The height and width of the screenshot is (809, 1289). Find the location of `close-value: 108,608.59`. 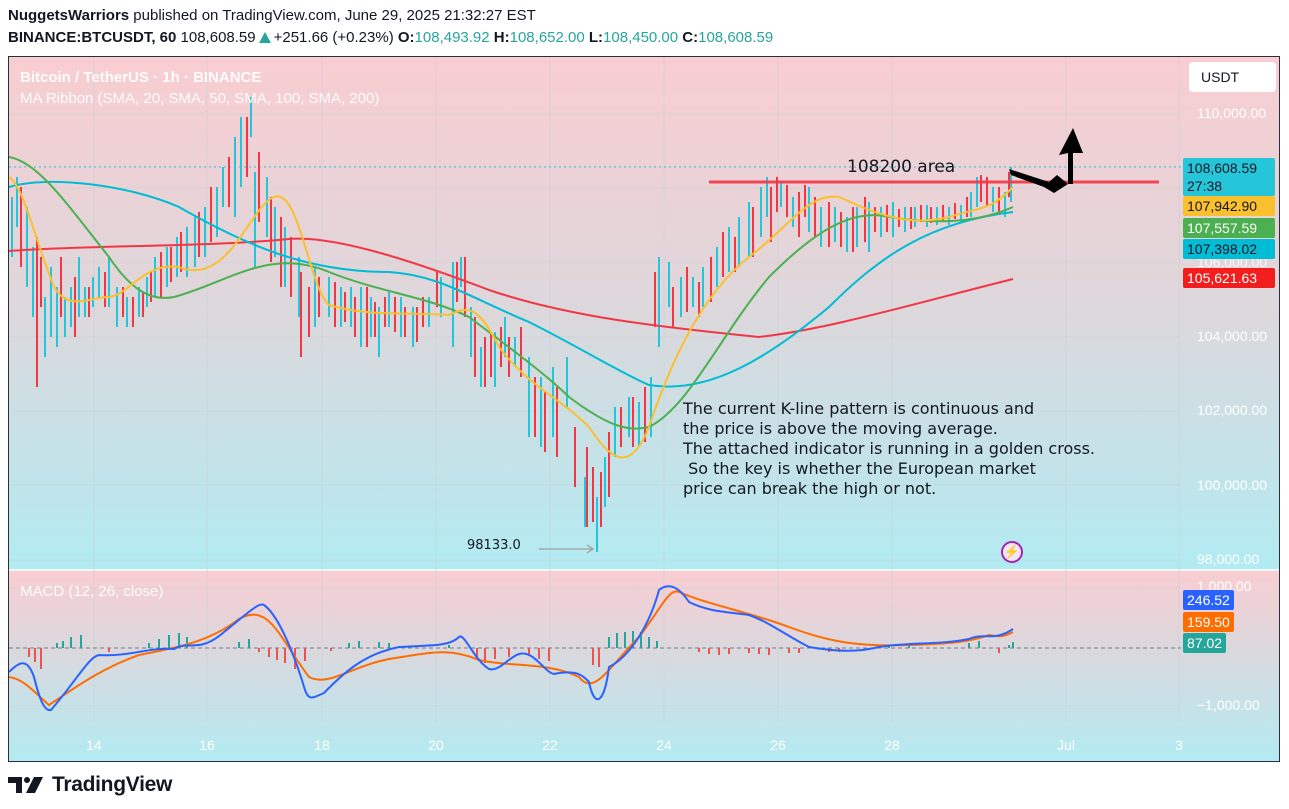

close-value: 108,608.59 is located at coordinates (736, 37).